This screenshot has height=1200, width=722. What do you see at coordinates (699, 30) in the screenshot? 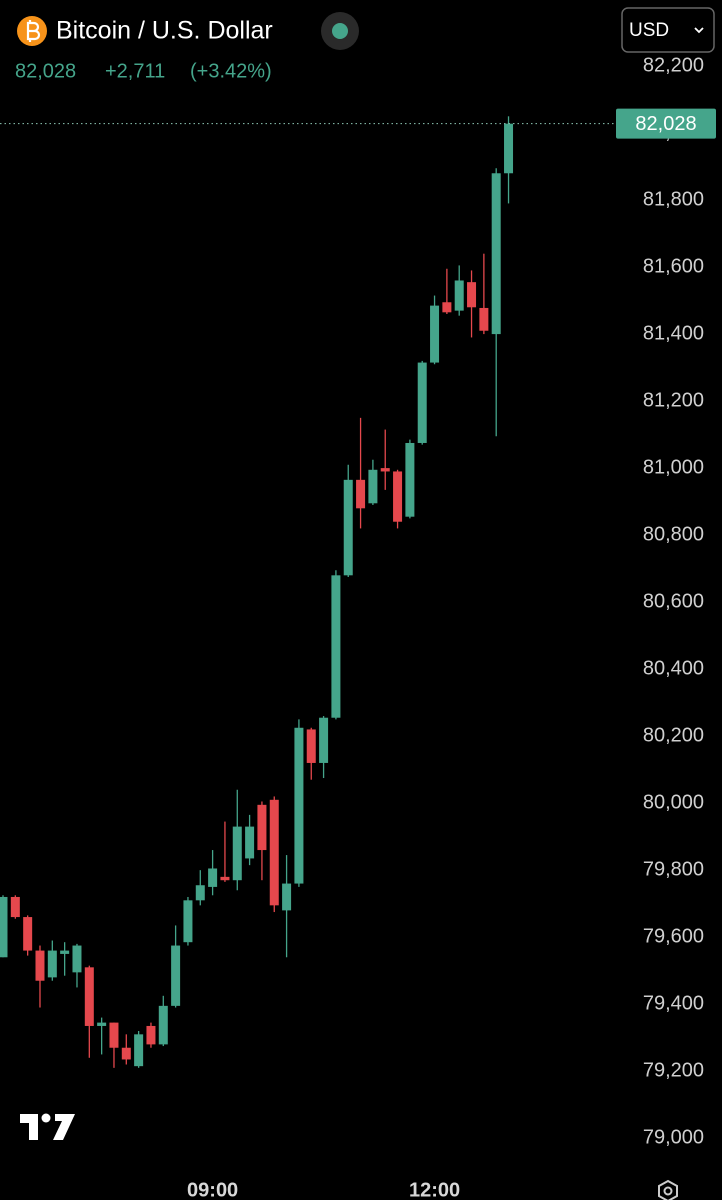
I see `chevron` at bounding box center [699, 30].